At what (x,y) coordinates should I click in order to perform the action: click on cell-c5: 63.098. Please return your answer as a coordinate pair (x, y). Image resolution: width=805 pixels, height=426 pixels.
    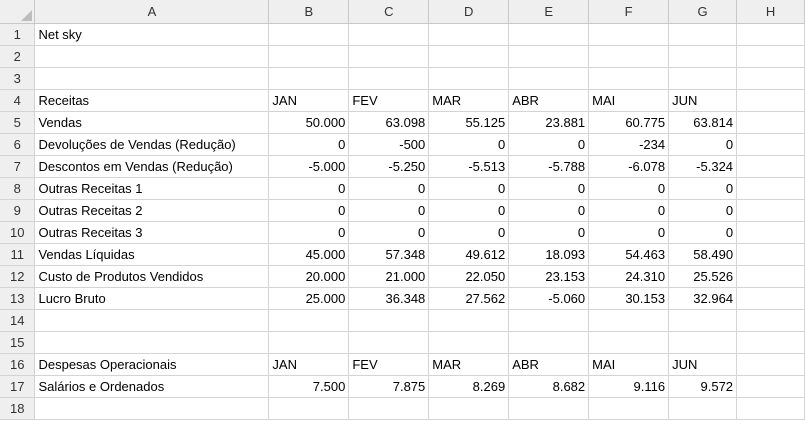
    Looking at the image, I should click on (389, 122).